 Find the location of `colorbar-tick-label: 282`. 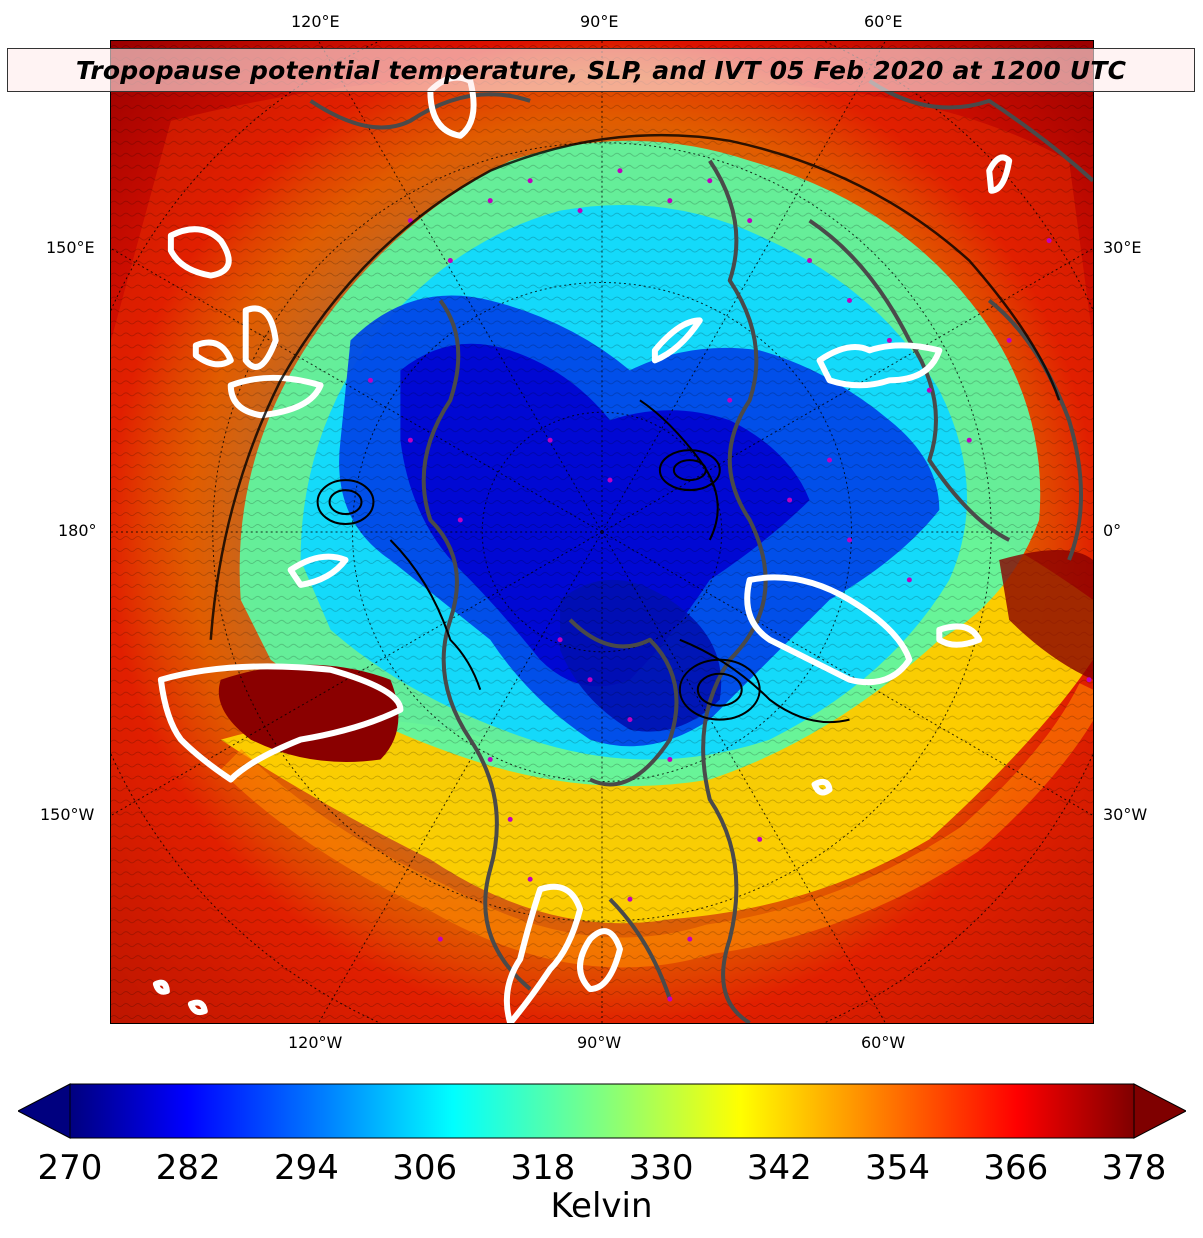

colorbar-tick-label: 282 is located at coordinates (188, 1168).